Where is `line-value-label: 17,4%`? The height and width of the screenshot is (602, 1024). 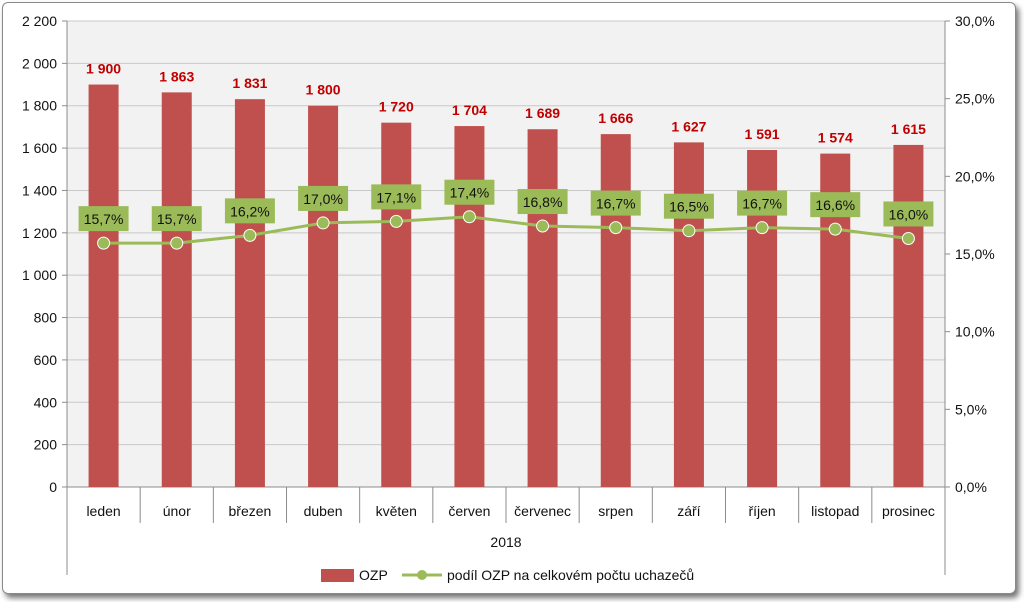
line-value-label: 17,4% is located at coordinates (470, 193).